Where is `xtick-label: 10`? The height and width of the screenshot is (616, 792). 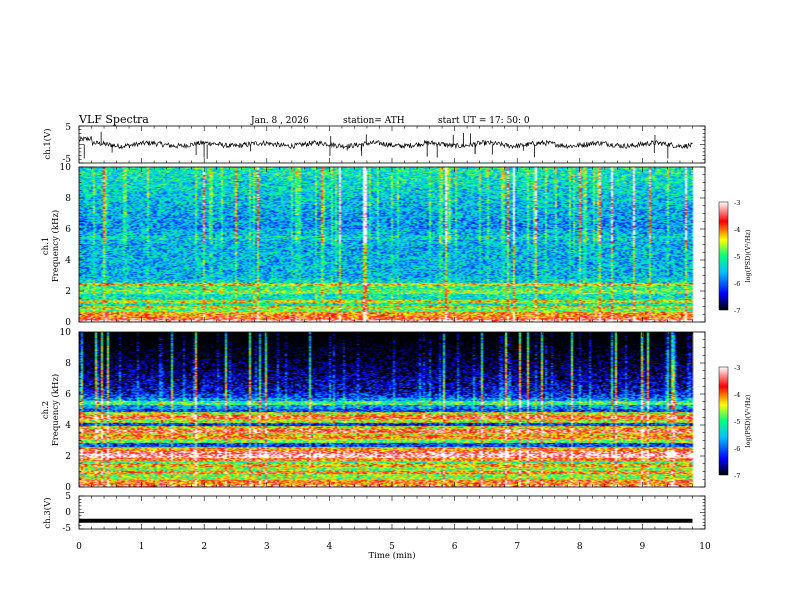 xtick-label: 10 is located at coordinates (705, 547).